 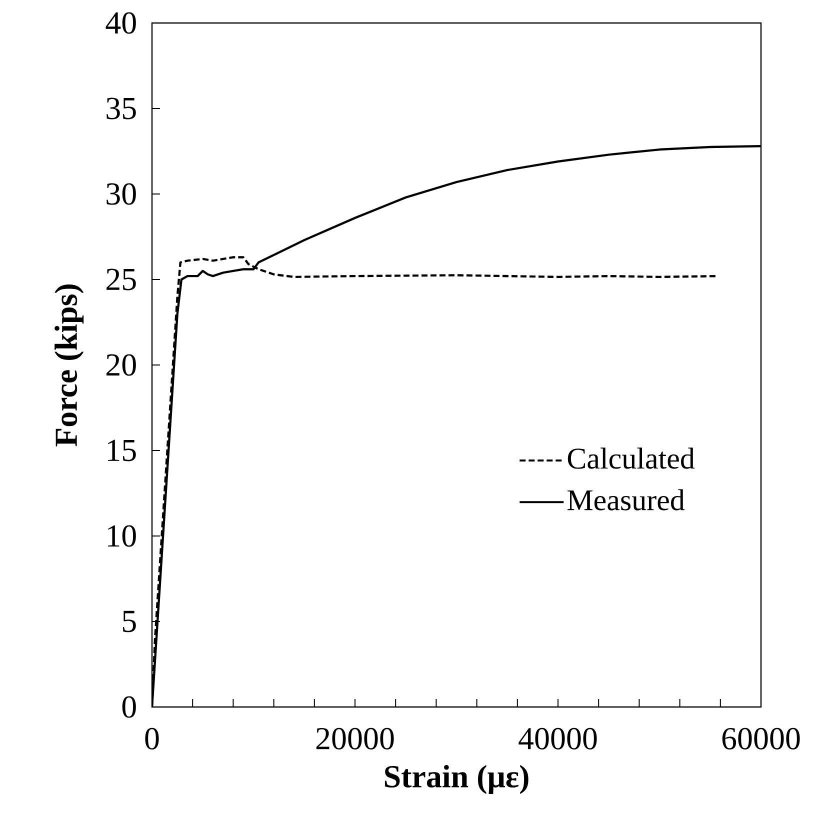 What do you see at coordinates (152, 739) in the screenshot?
I see `x-tick-label: 0` at bounding box center [152, 739].